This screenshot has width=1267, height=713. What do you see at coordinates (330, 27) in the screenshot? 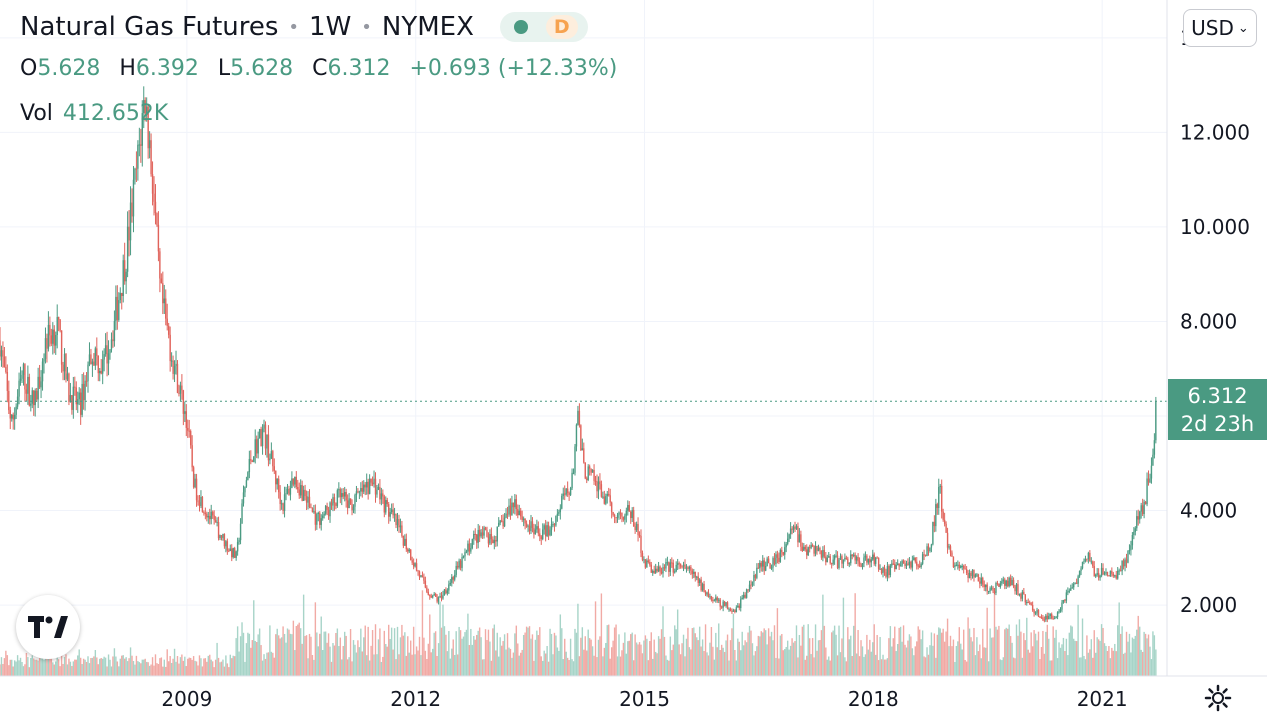
I see `interval-label: 1W` at bounding box center [330, 27].